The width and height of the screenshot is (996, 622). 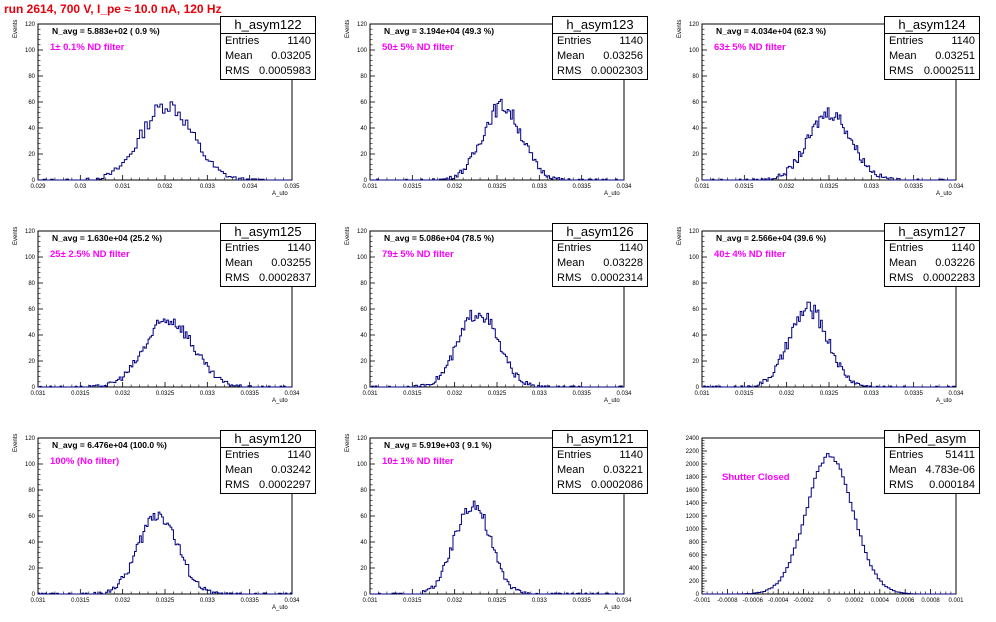 What do you see at coordinates (913, 187) in the screenshot?
I see `x-tick-label: 0.0335` at bounding box center [913, 187].